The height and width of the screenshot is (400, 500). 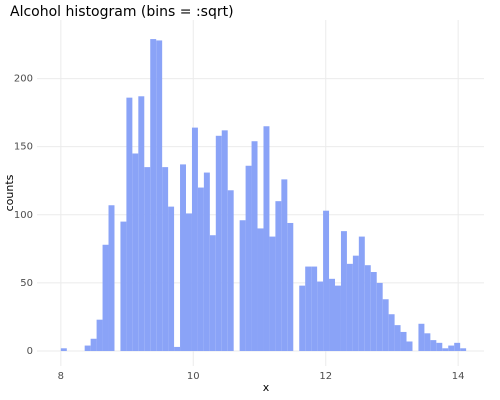 What do you see at coordinates (26, 283) in the screenshot?
I see `y-tick-label: 50` at bounding box center [26, 283].